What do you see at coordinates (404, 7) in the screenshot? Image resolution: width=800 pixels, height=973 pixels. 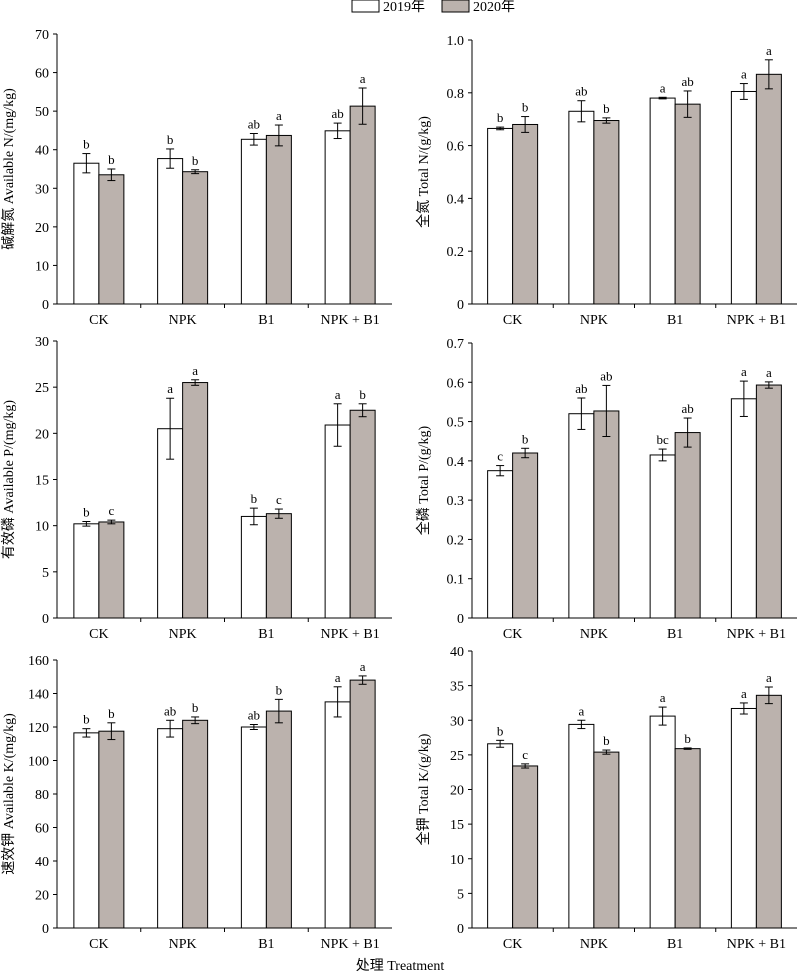 I see `legend-label-2019: 2019年` at bounding box center [404, 7].